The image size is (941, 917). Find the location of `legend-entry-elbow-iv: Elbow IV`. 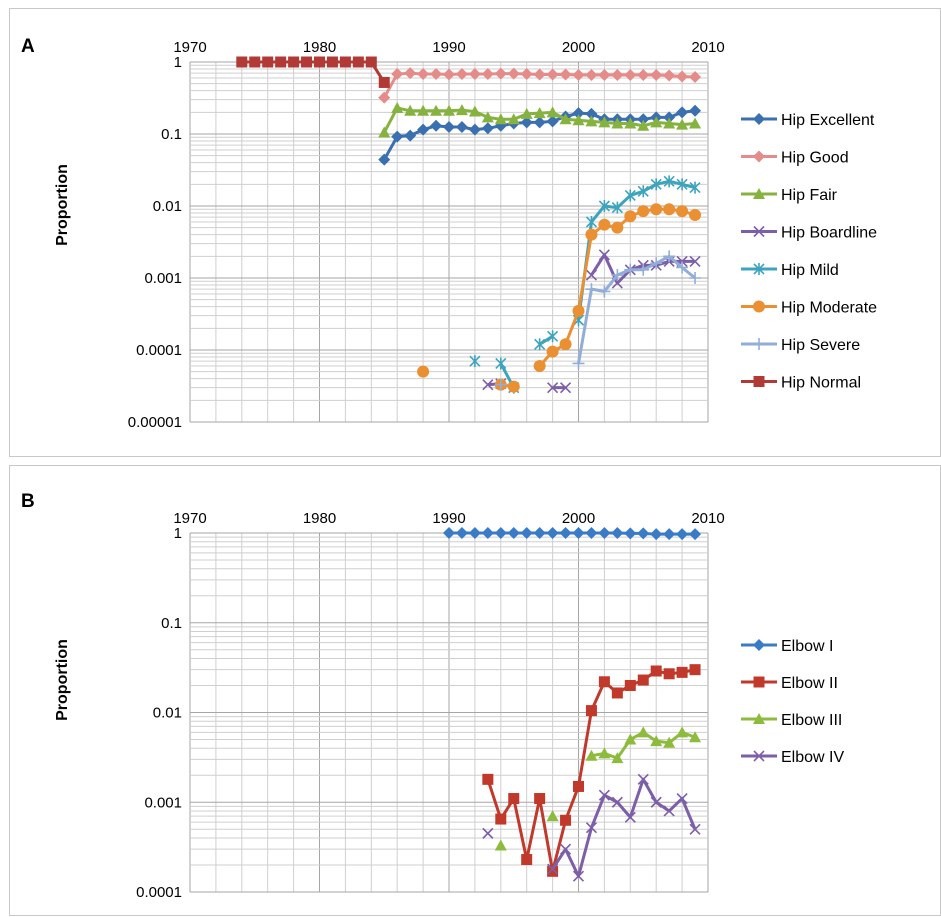

legend-entry-elbow-iv: Elbow IV is located at coordinates (792, 757).